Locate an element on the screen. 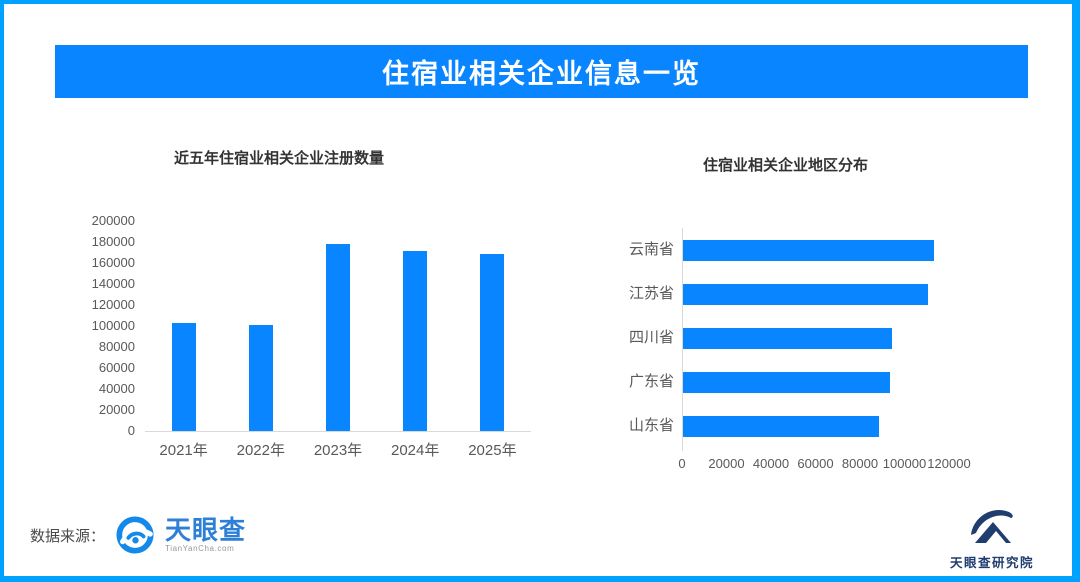  frame-border-left is located at coordinates (2, 291).